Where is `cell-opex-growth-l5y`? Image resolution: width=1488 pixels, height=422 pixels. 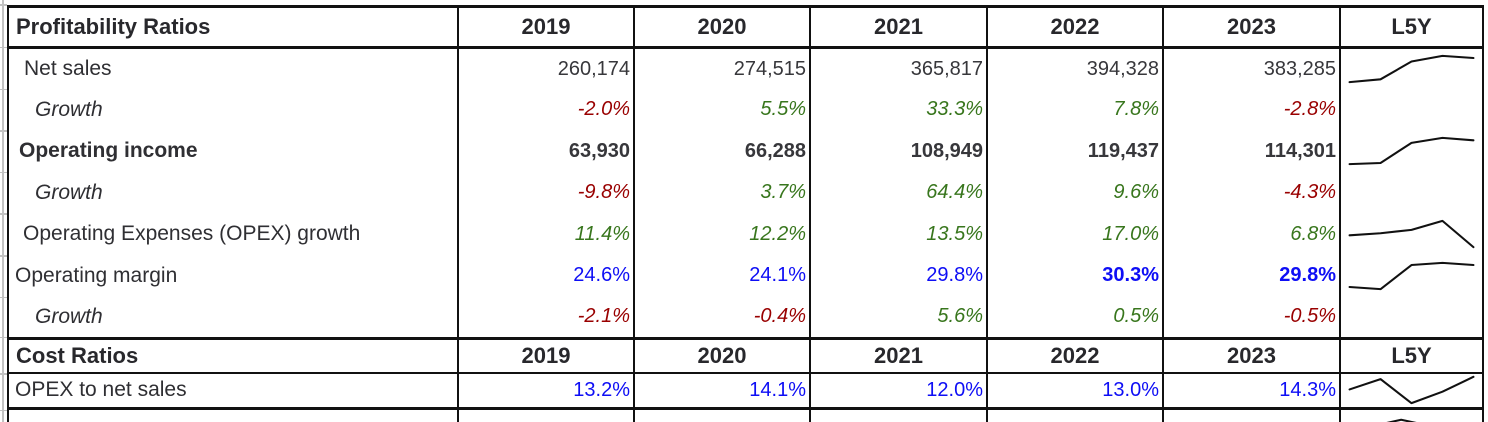 cell-opex-growth-l5y is located at coordinates (1410, 234).